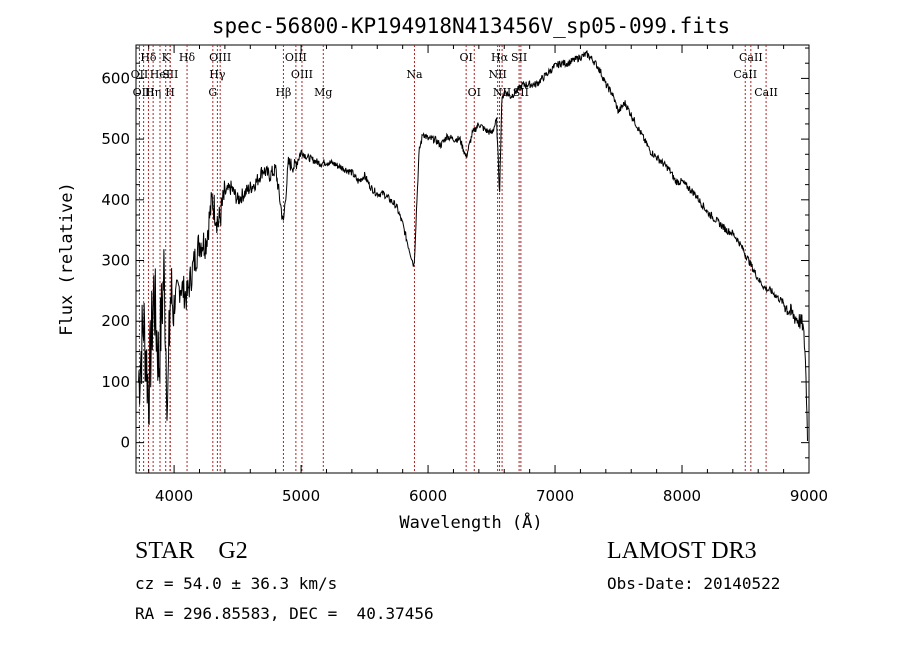 This screenshot has height=649, width=900. What do you see at coordinates (809, 496) in the screenshot?
I see `x-tick-label: 9000` at bounding box center [809, 496].